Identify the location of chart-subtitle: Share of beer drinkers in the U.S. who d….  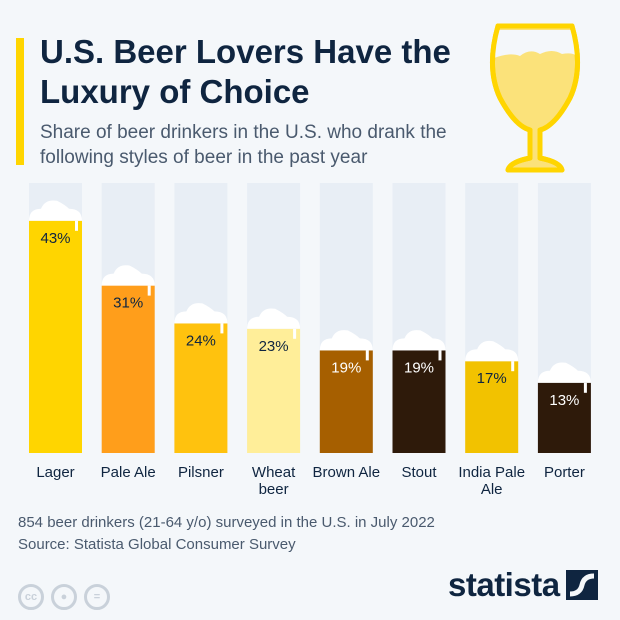
(243, 145).